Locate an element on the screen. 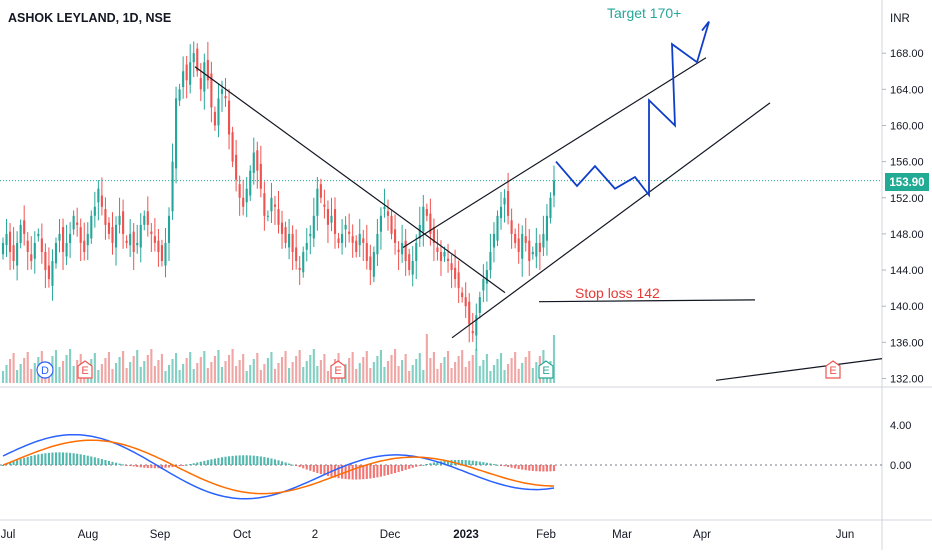 The width and height of the screenshot is (932, 555). event-marker-dividend: D is located at coordinates (45, 370).